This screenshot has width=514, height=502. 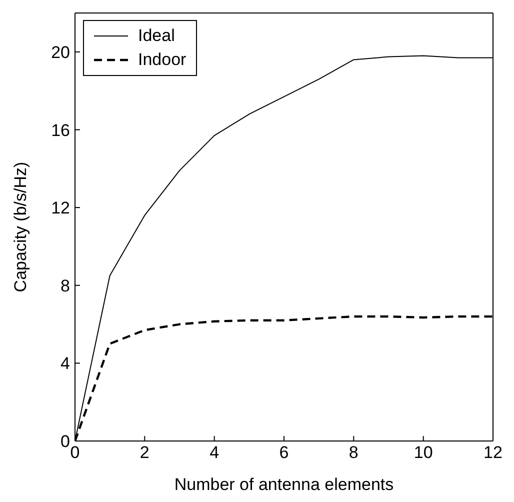 What do you see at coordinates (162, 60) in the screenshot?
I see `legend-label: Indoor` at bounding box center [162, 60].